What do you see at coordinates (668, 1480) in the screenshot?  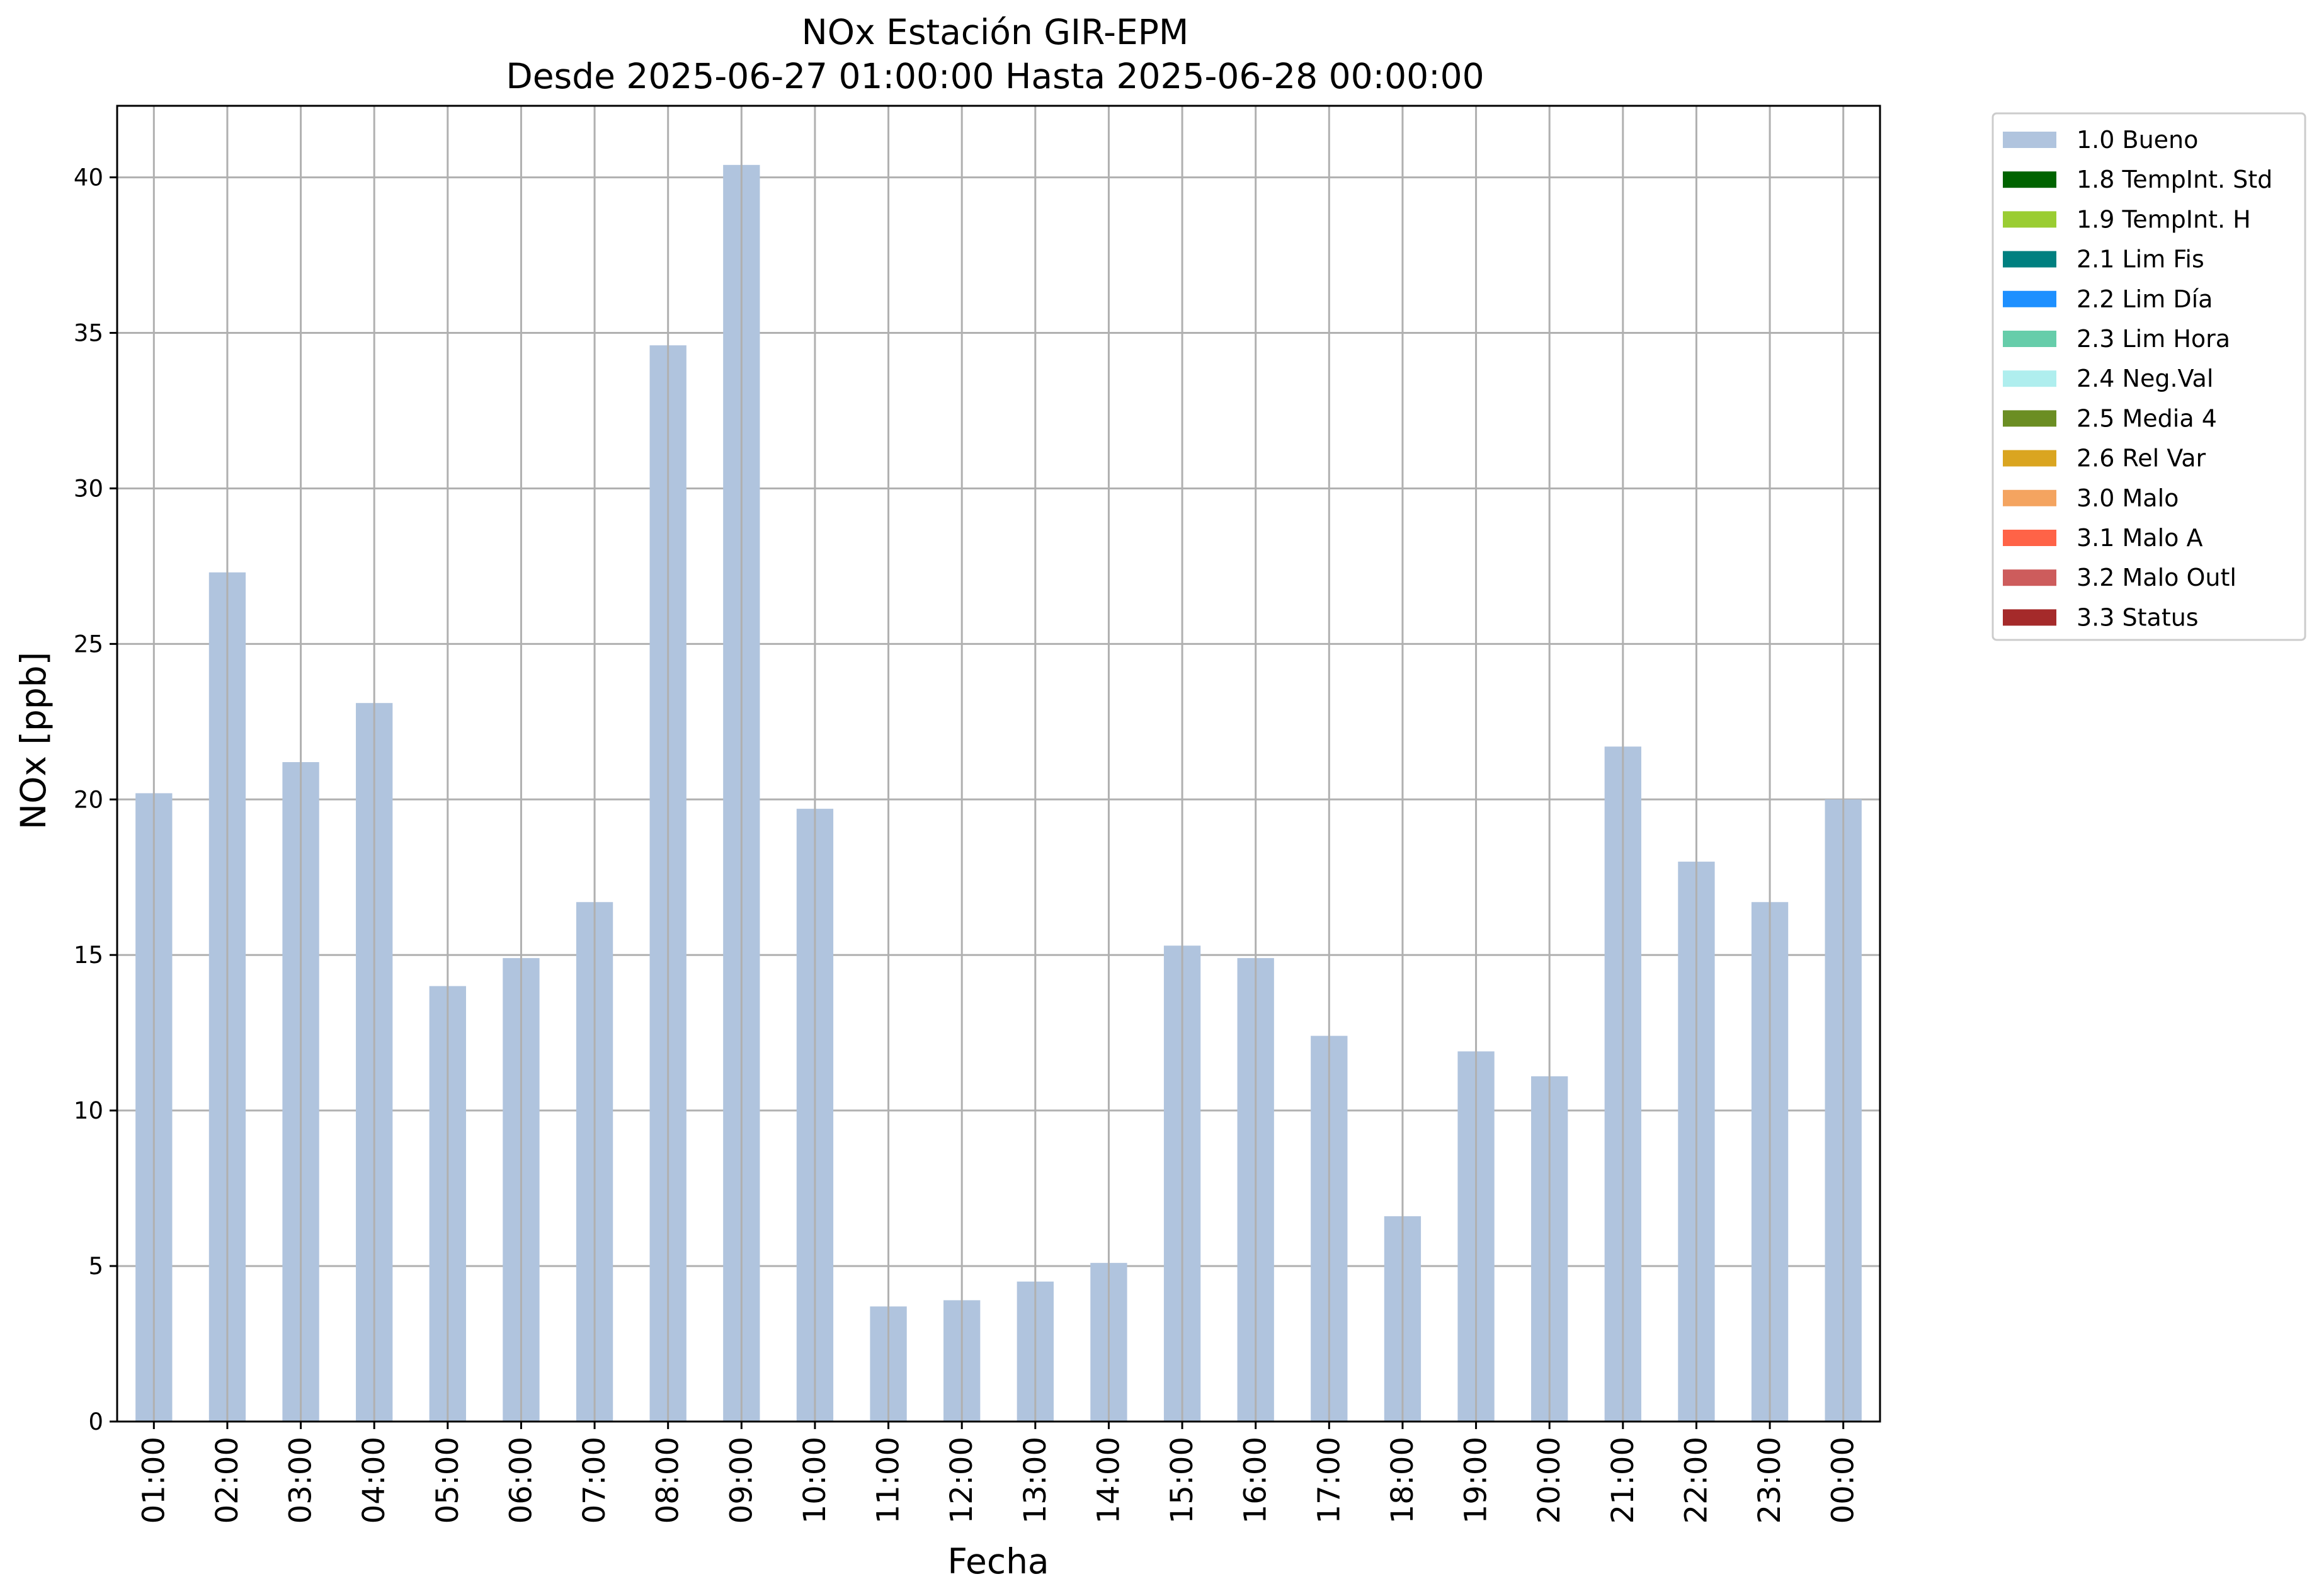 I see `x-tick-label: 08:00` at bounding box center [668, 1480].